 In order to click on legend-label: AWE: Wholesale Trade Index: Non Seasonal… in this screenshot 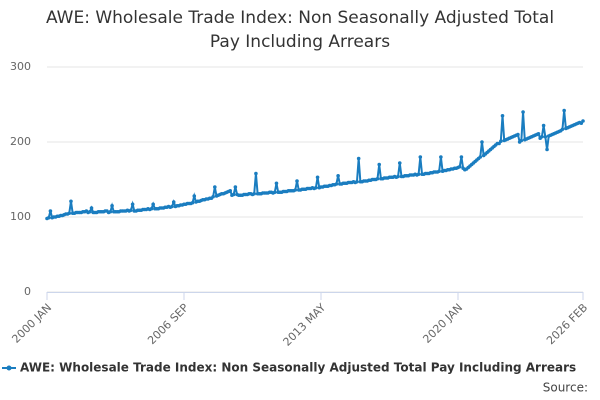, I will do `click(298, 368)`.